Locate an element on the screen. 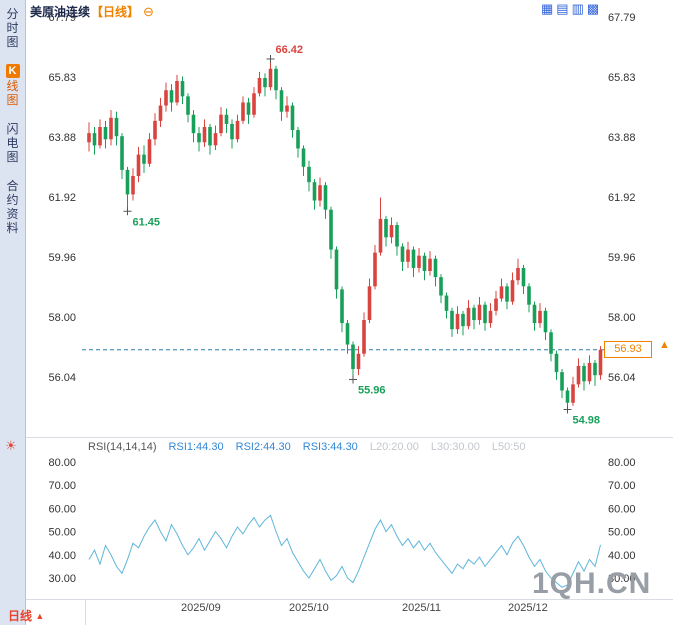  svg-text: 58.00 is located at coordinates (622, 318).